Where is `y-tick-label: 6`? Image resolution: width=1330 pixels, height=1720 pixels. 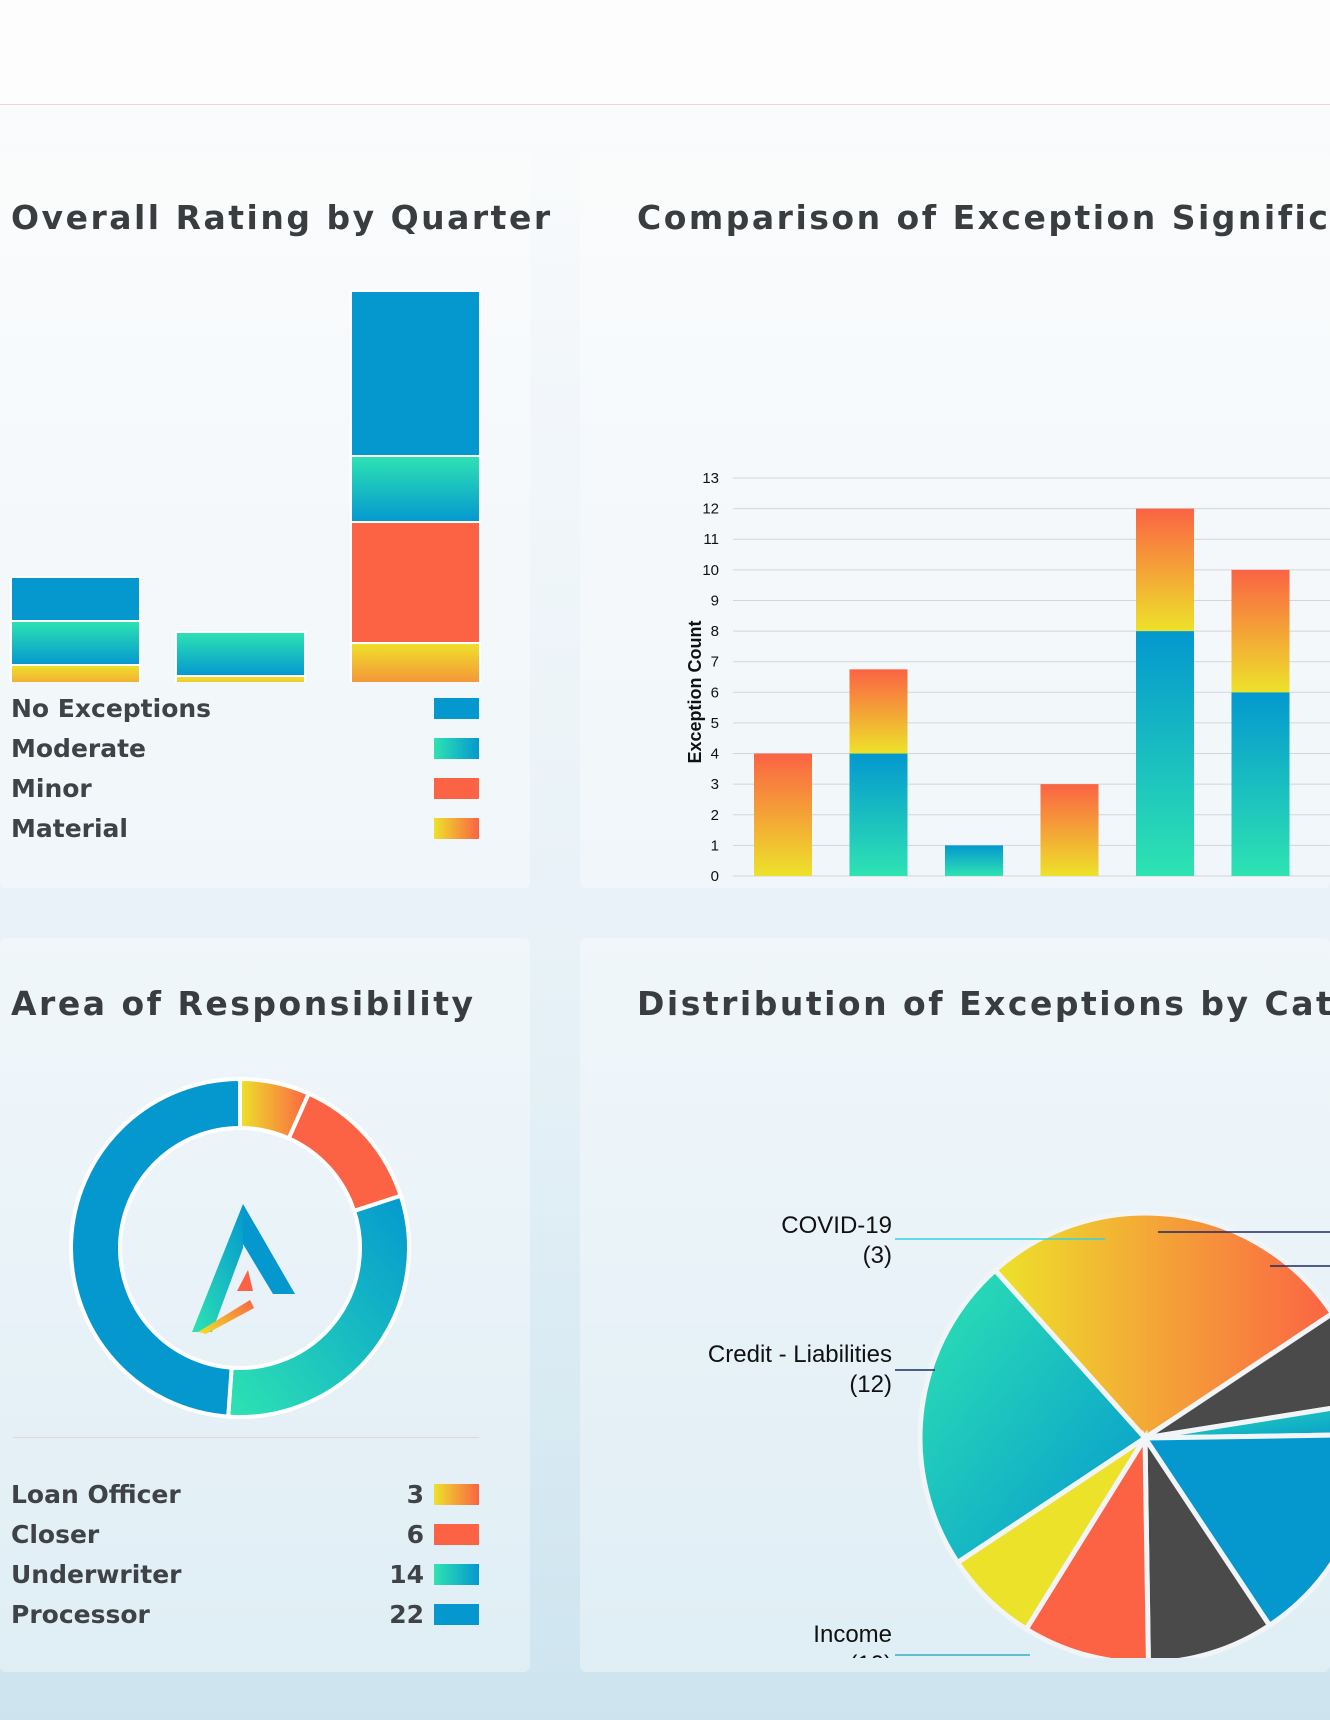 y-tick-label: 6 is located at coordinates (715, 692).